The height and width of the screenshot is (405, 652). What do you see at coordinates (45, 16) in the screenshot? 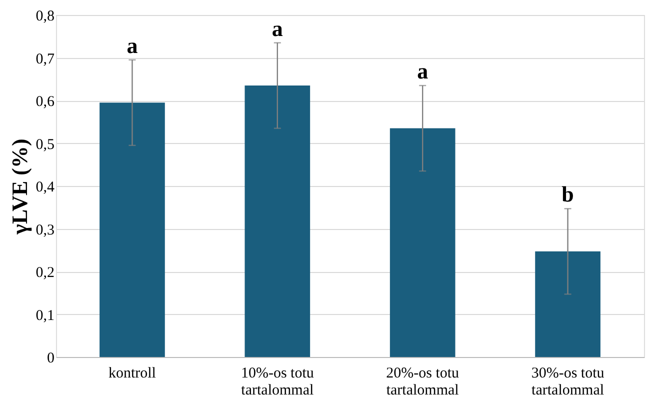
I see `y-tick-label: 0,8` at bounding box center [45, 16].